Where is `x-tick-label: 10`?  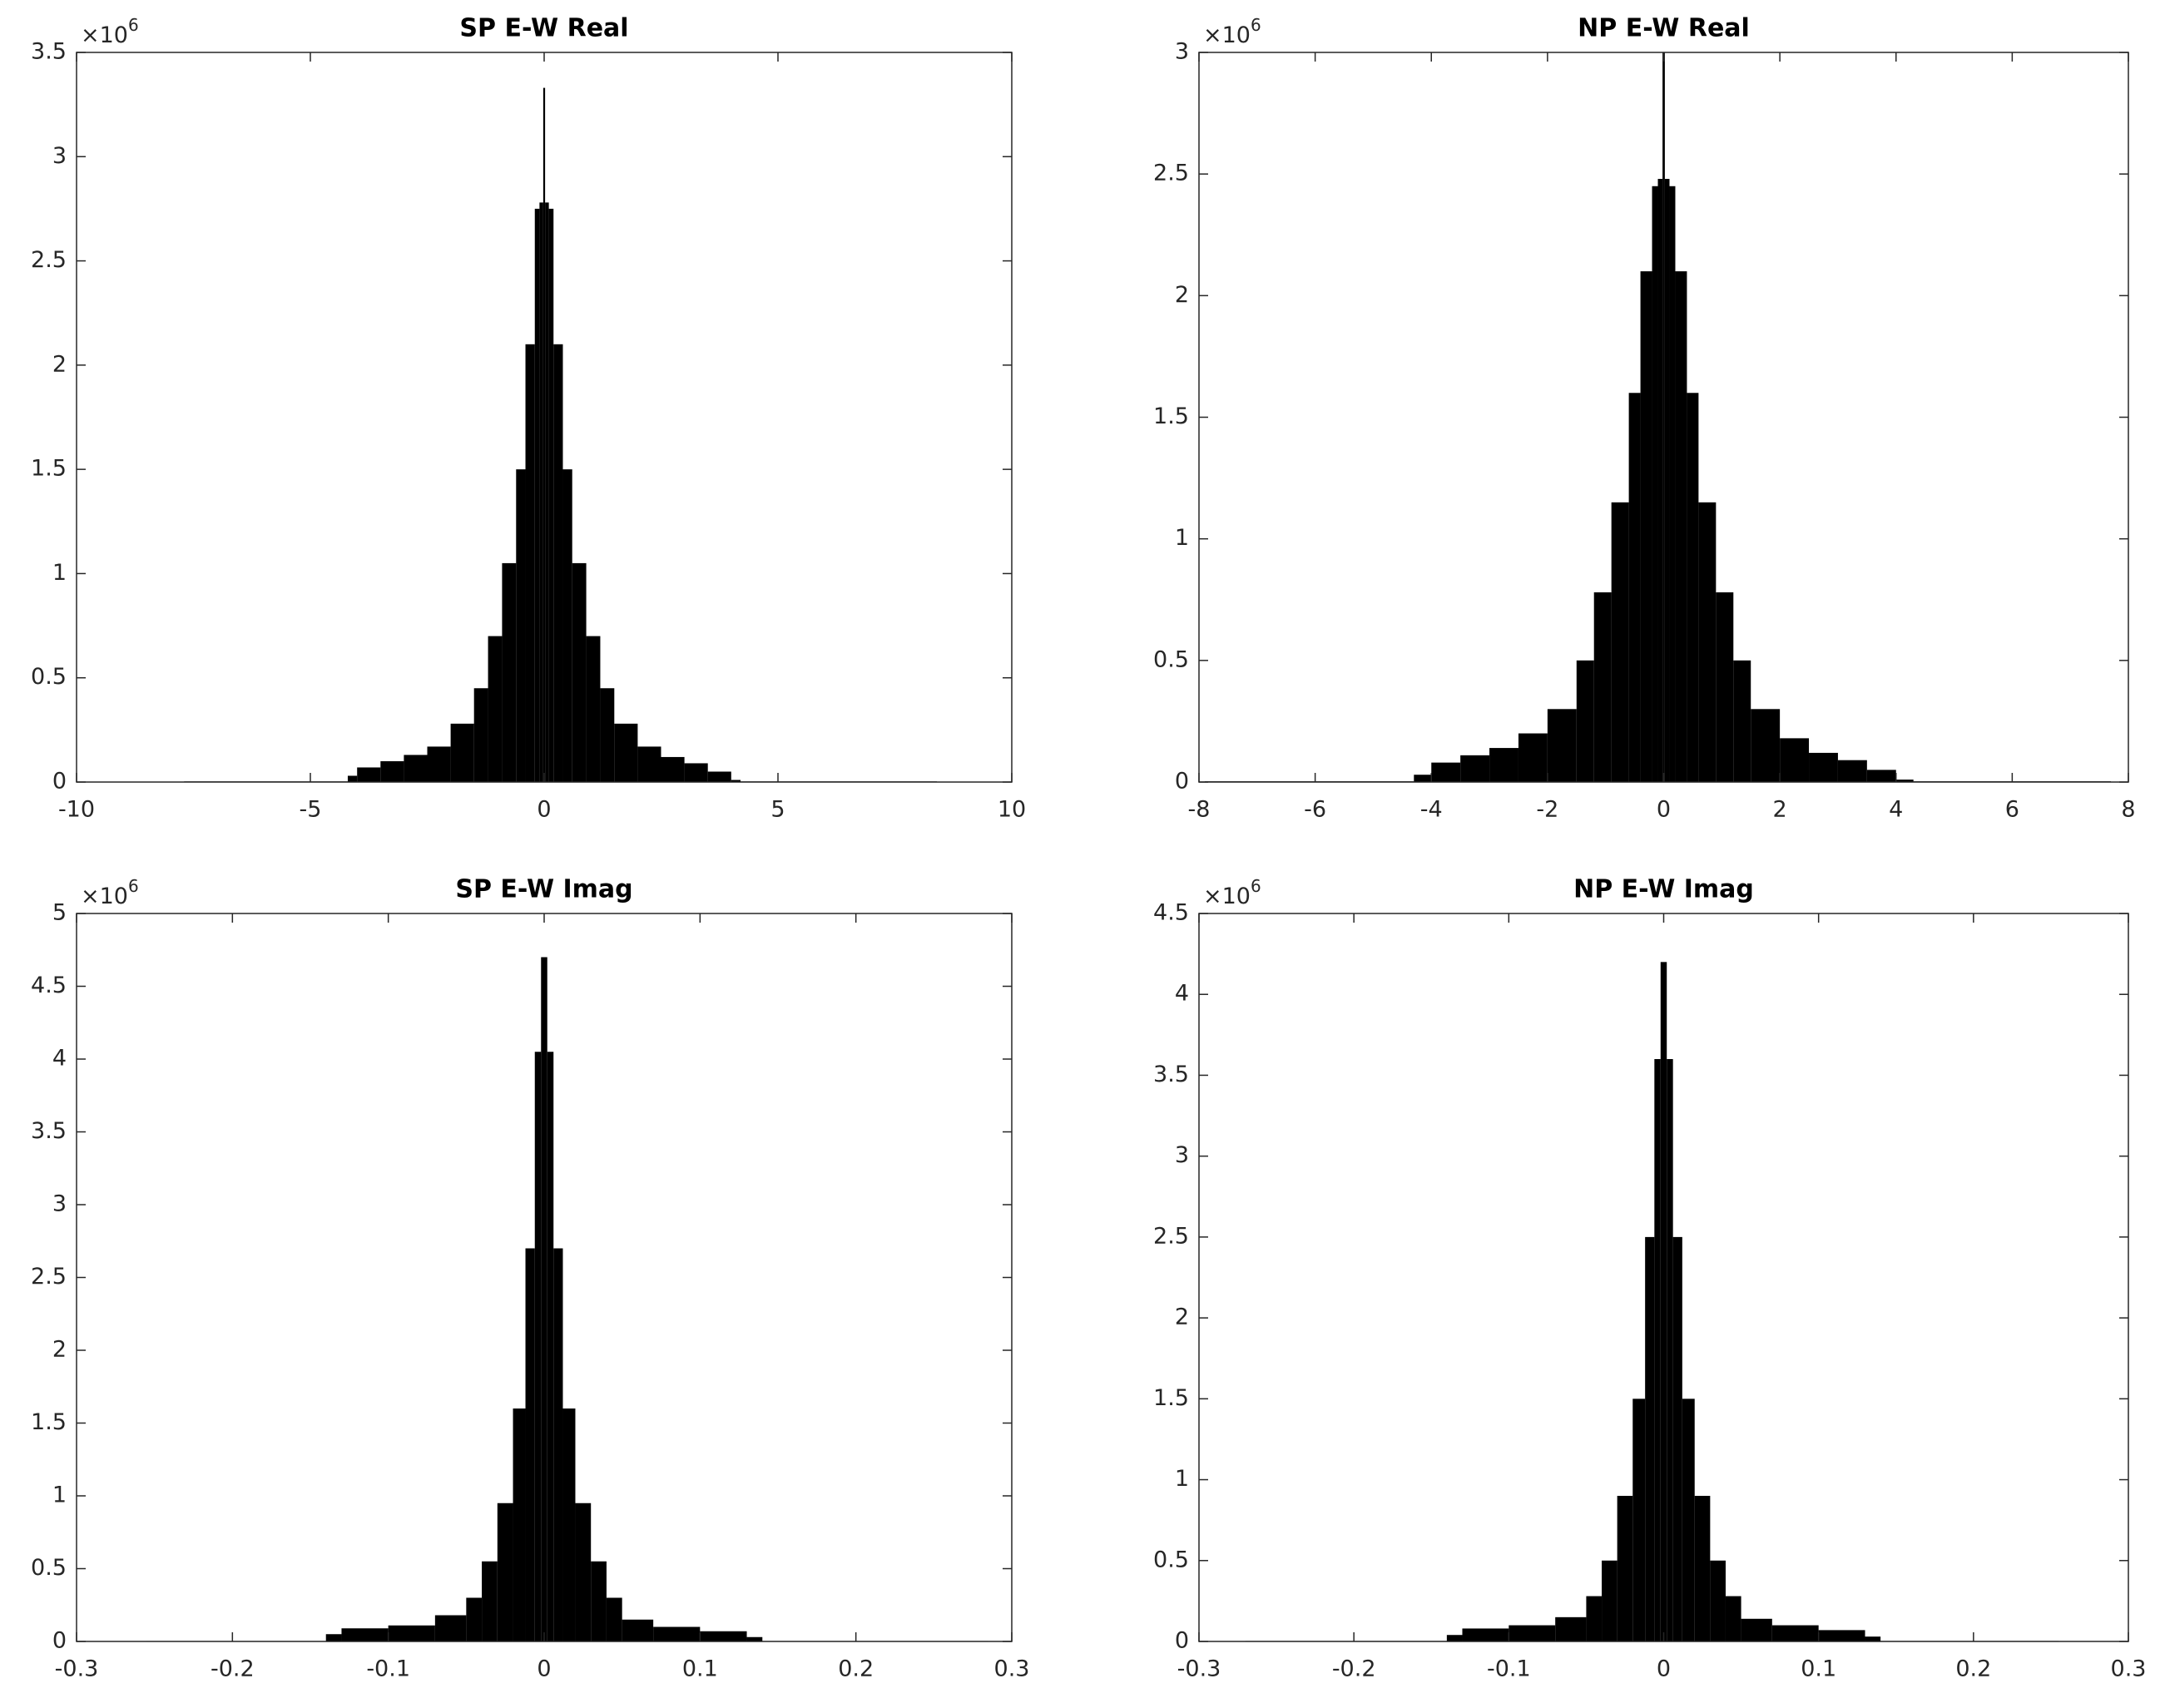
x-tick-label: 10 is located at coordinates (1012, 810).